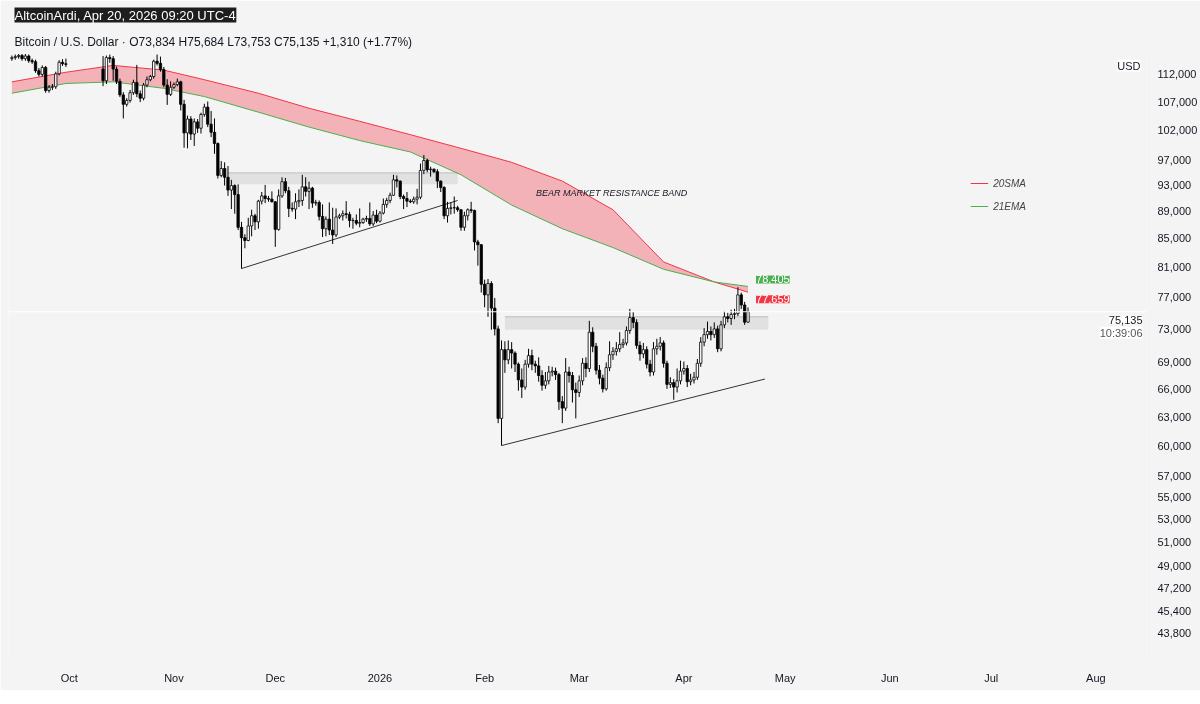 The width and height of the screenshot is (1200, 704). I want to click on x-tick-label: Aug, so click(1096, 677).